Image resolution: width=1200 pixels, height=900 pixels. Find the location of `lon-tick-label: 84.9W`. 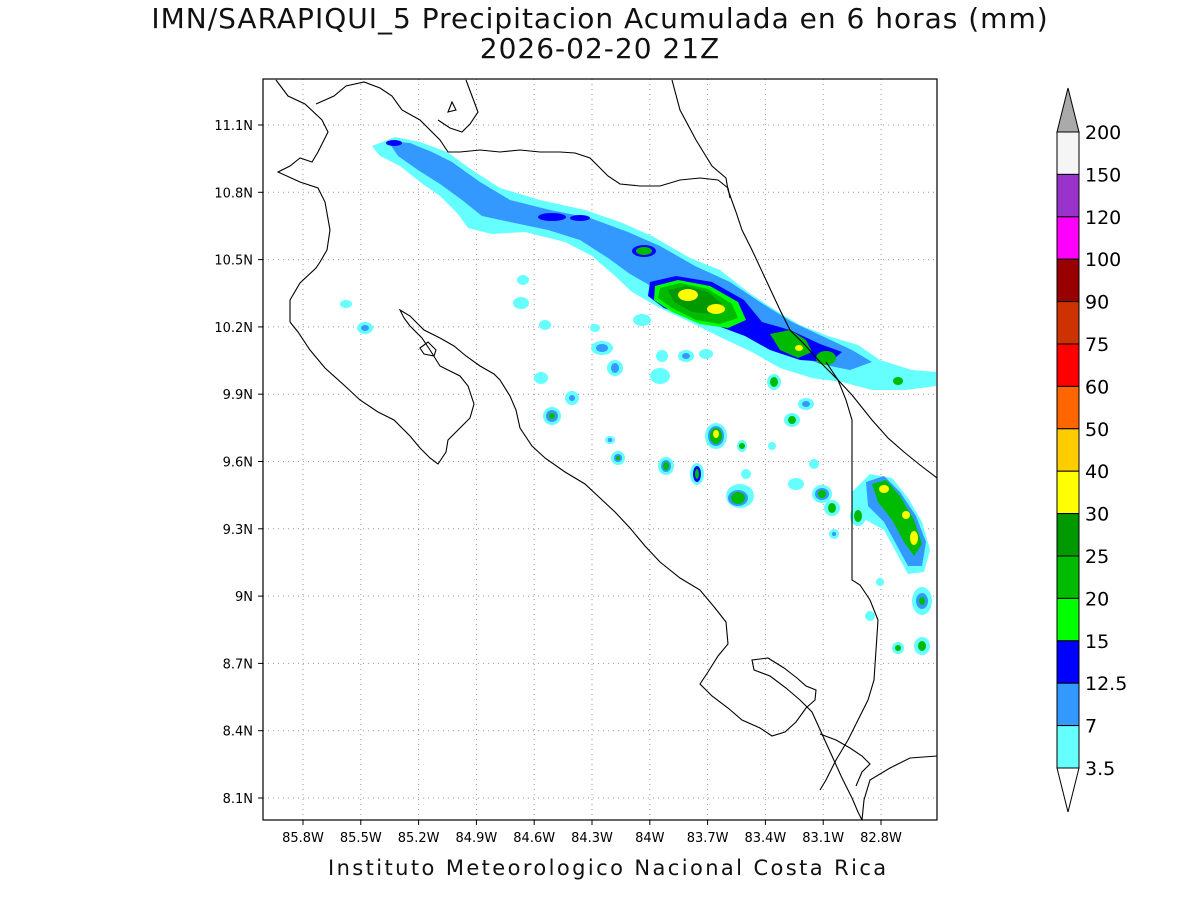

lon-tick-label: 84.9W is located at coordinates (476, 838).